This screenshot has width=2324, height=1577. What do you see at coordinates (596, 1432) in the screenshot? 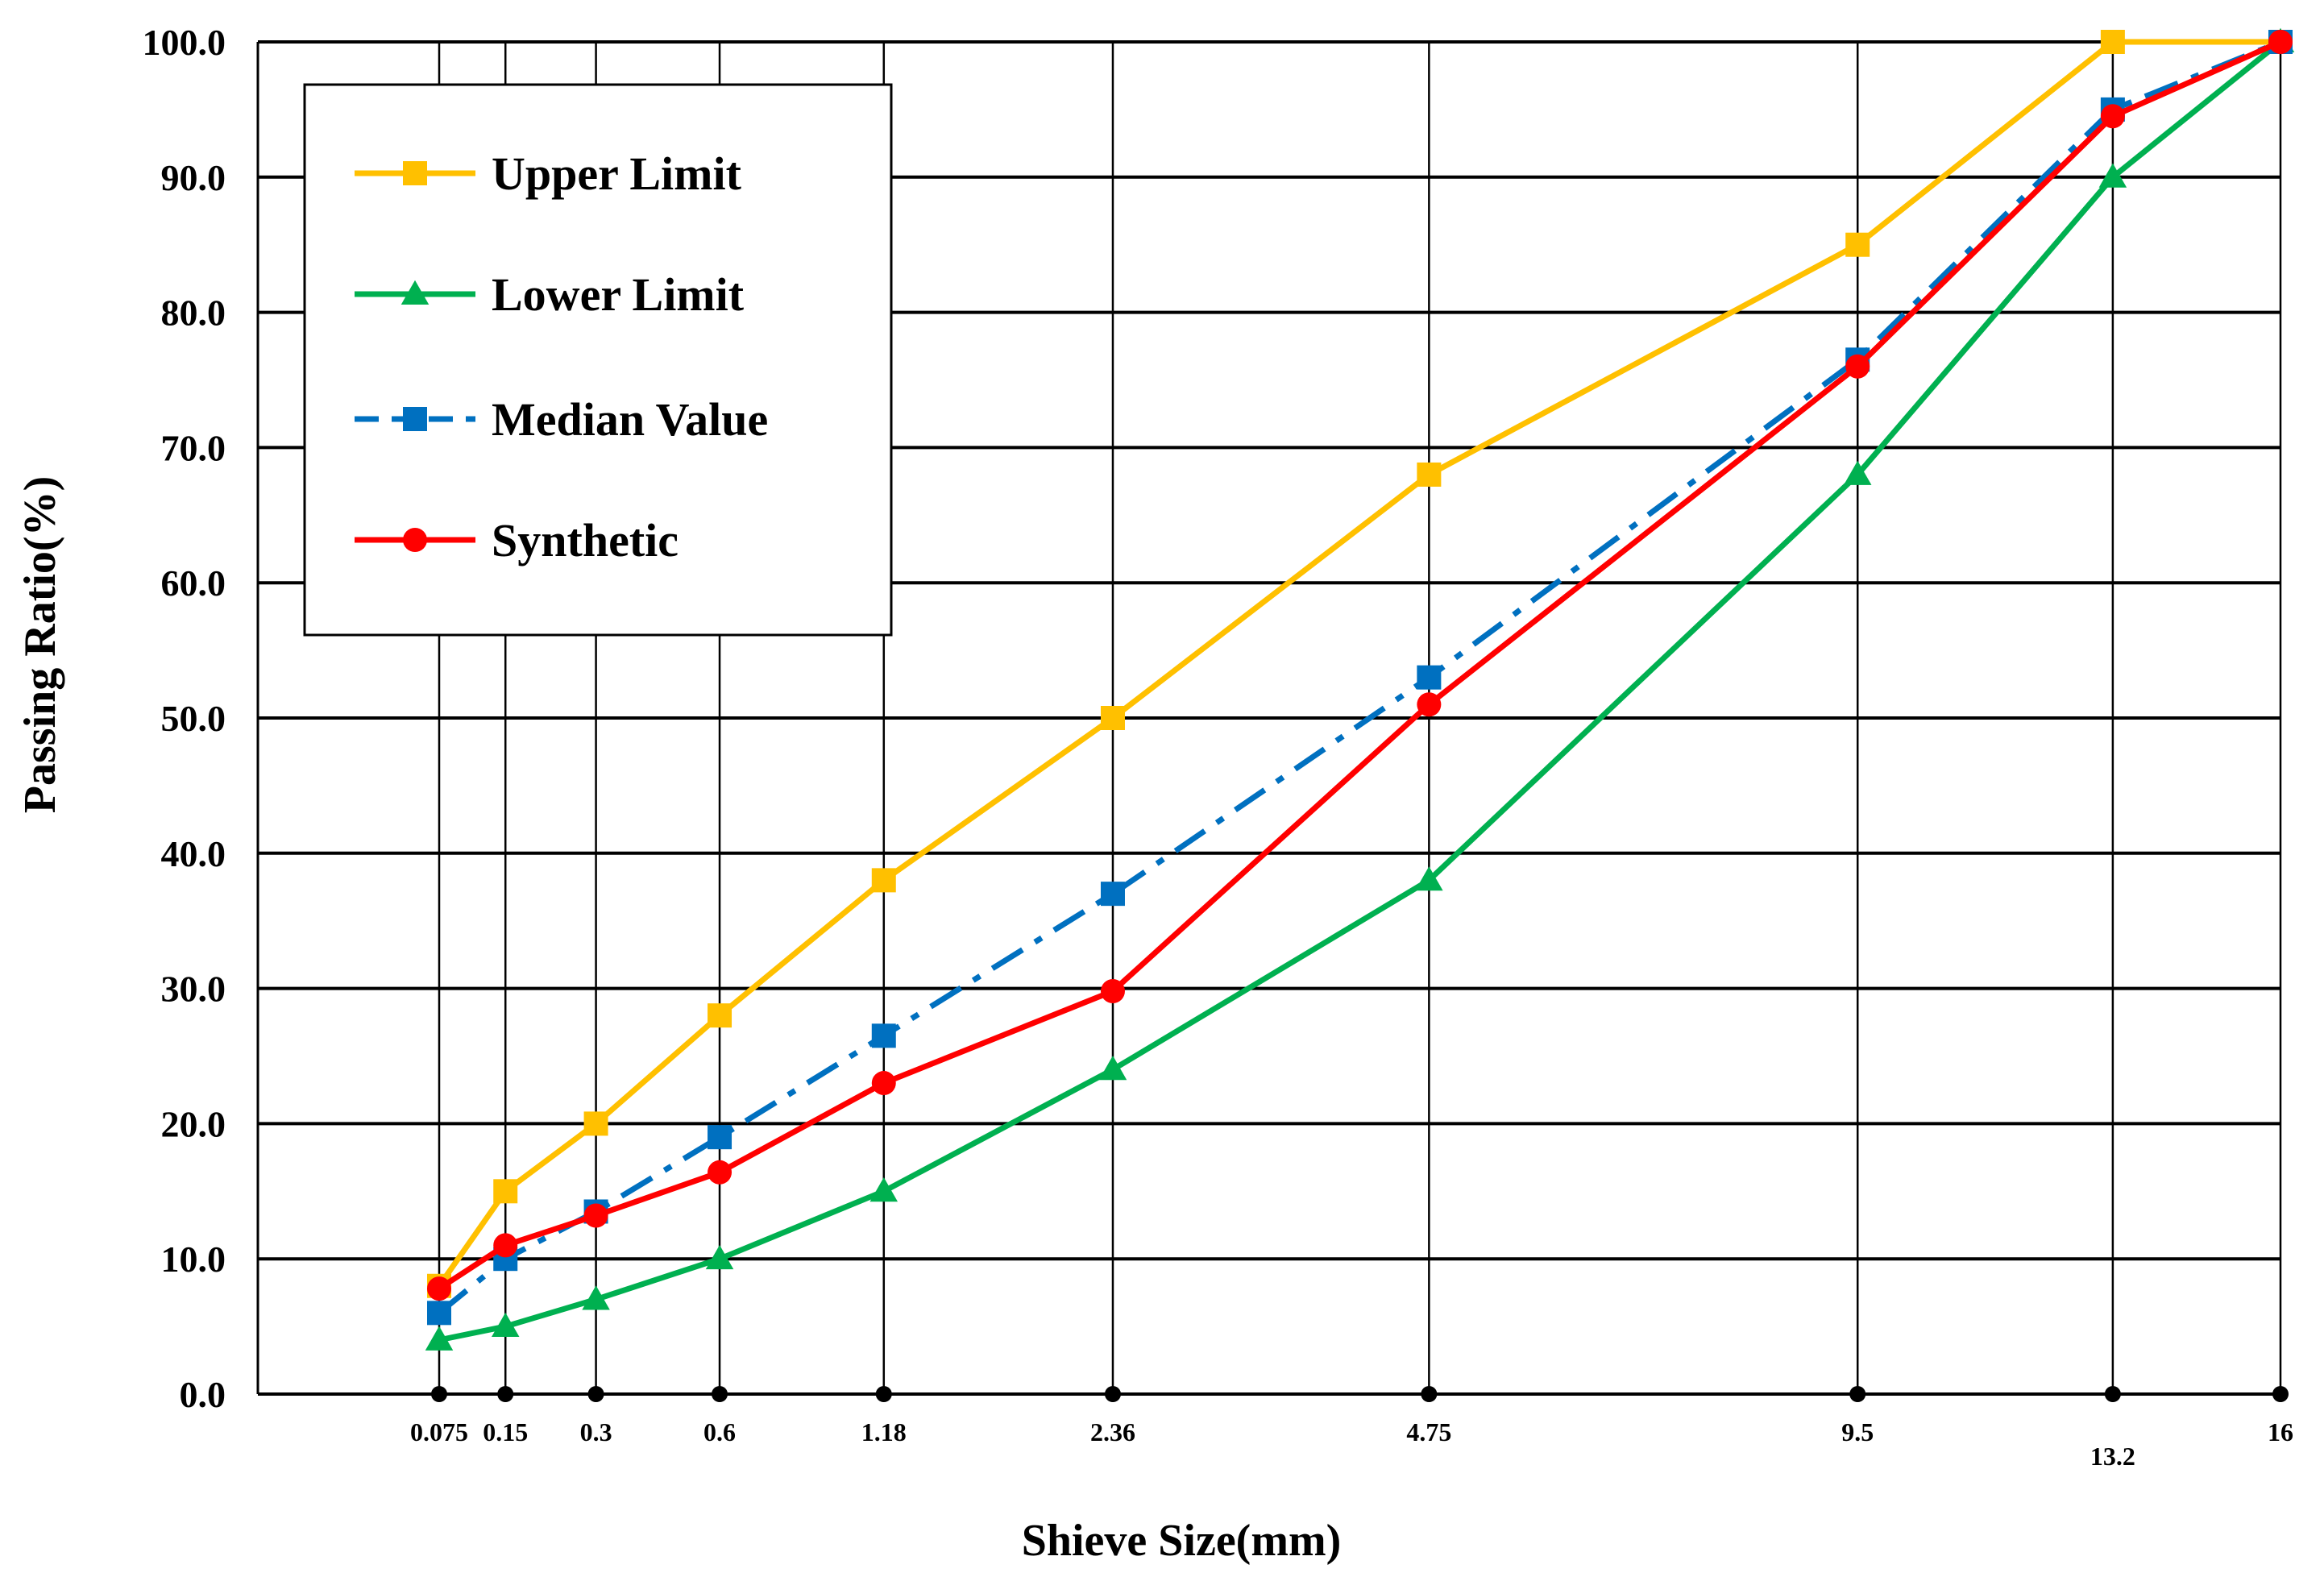
I see `x-tick-label: 0.3` at bounding box center [596, 1432].